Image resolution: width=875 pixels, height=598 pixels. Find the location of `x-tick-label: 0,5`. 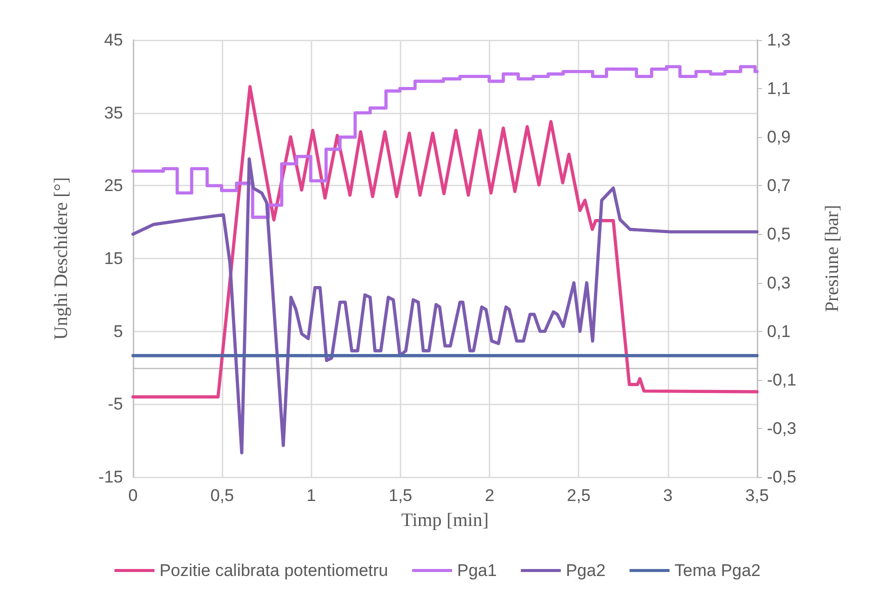

x-tick-label: 0,5 is located at coordinates (222, 495).